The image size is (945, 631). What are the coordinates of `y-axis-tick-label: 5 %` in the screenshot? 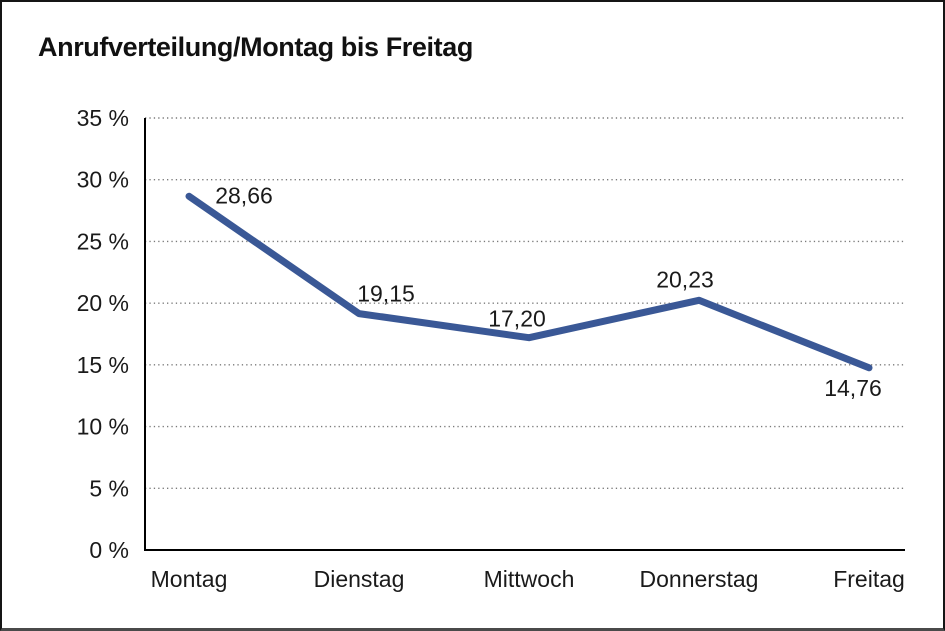 It's located at (109, 488).